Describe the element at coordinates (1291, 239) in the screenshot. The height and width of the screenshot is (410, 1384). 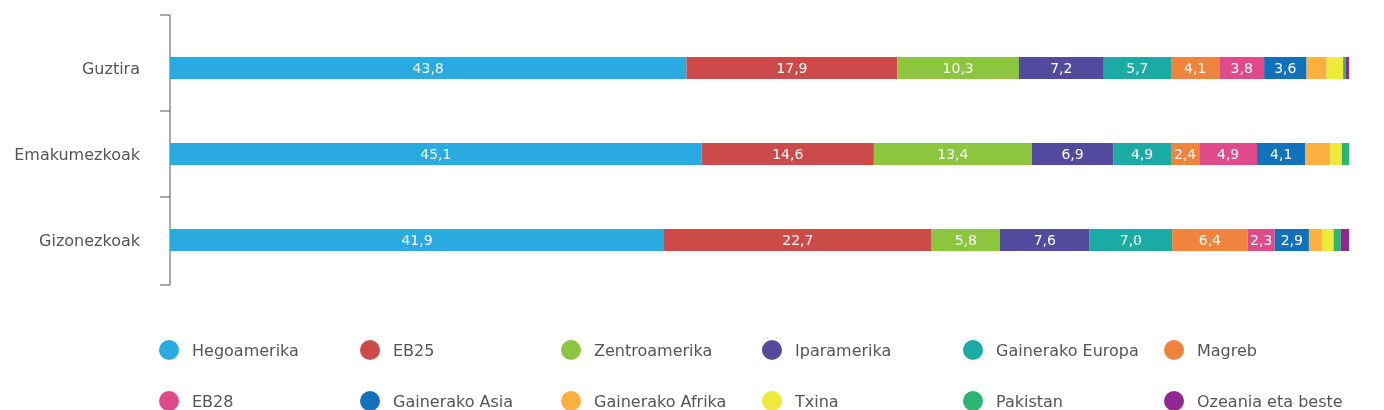
I see `data-label: 2,9` at that location.